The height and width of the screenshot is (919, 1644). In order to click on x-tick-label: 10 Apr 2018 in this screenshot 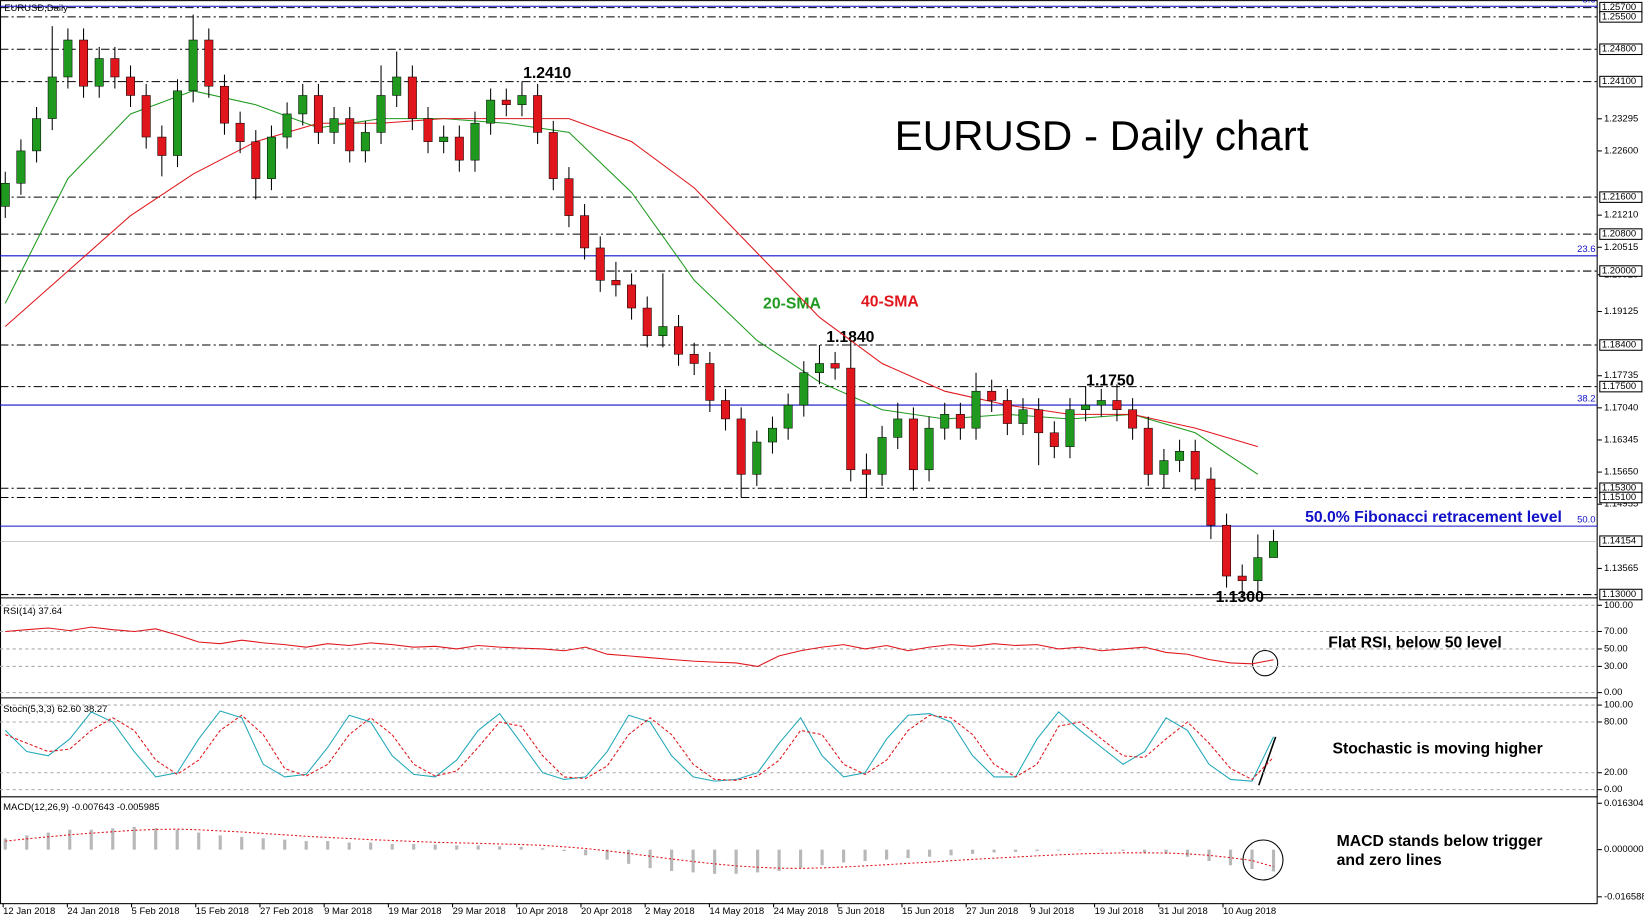, I will do `click(542, 911)`.